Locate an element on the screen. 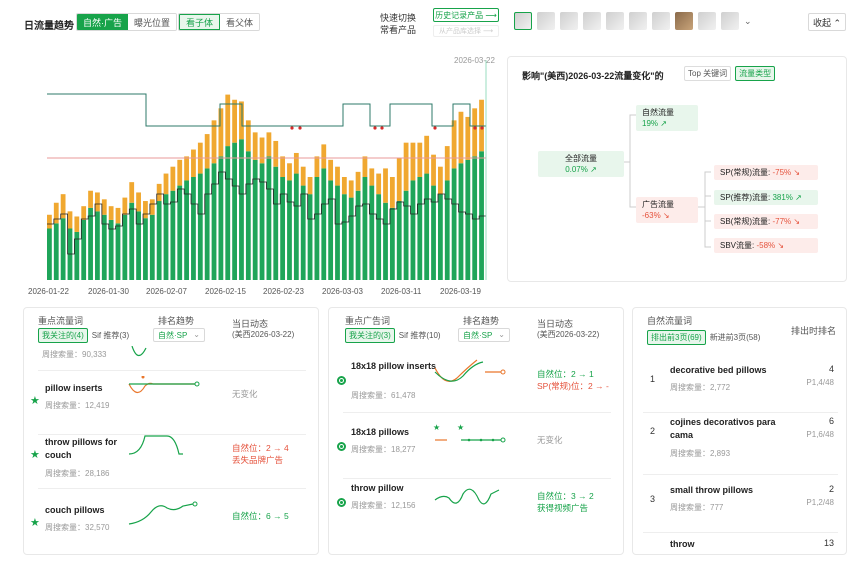 The width and height of the screenshot is (850, 565). keyword-name: throw pillows for couch is located at coordinates (81, 448).